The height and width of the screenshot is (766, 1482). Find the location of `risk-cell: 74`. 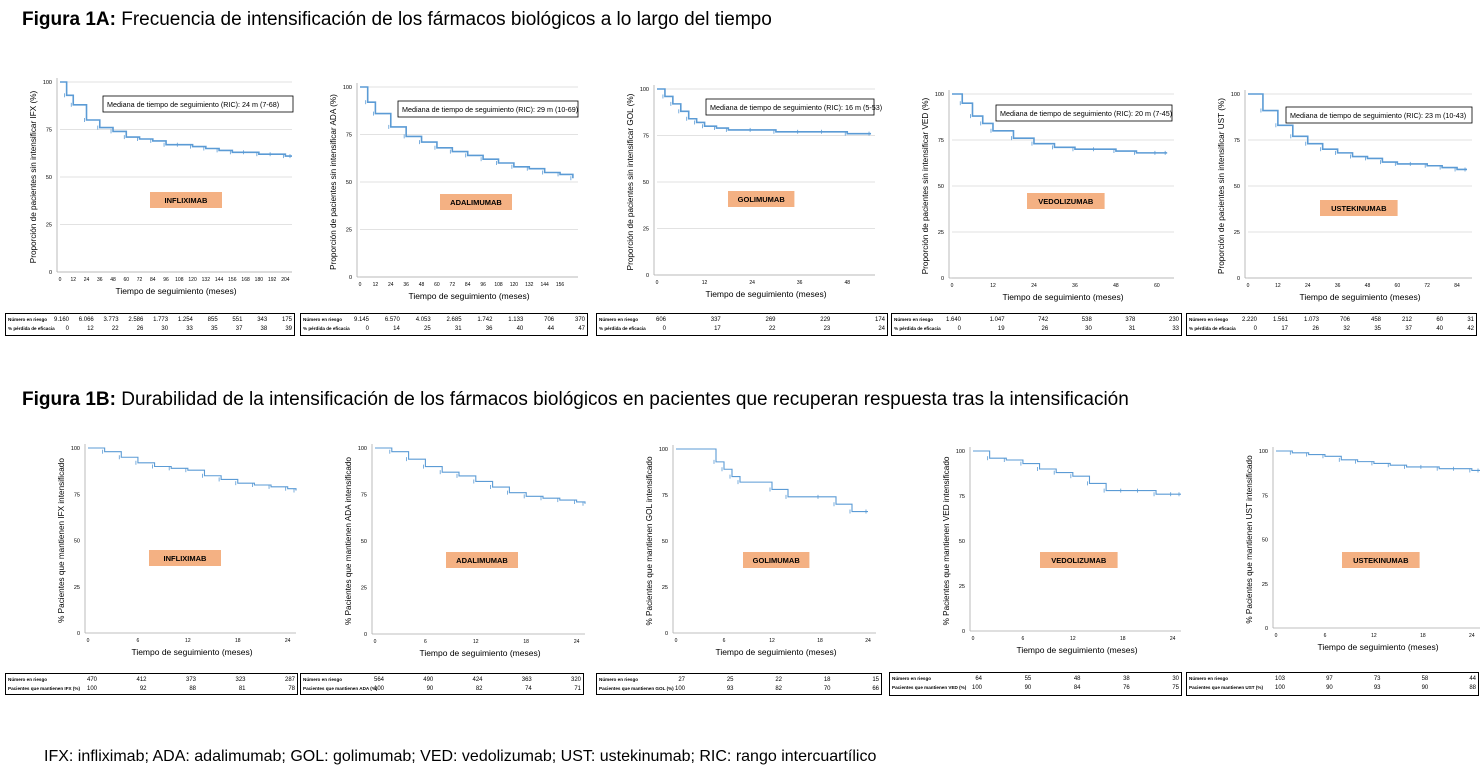

risk-cell: 74 is located at coordinates (528, 689).